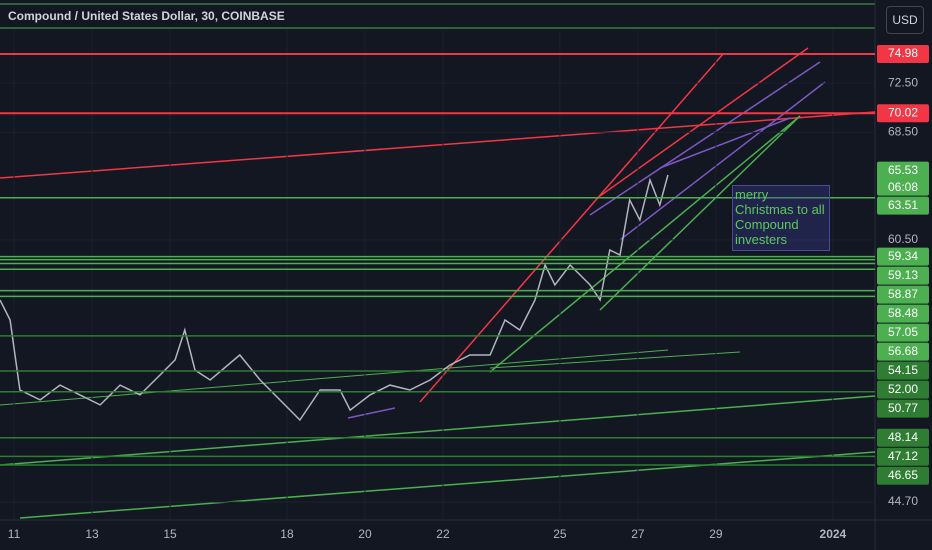 Image resolution: width=932 pixels, height=550 pixels. I want to click on price-label: 70.02, so click(903, 112).